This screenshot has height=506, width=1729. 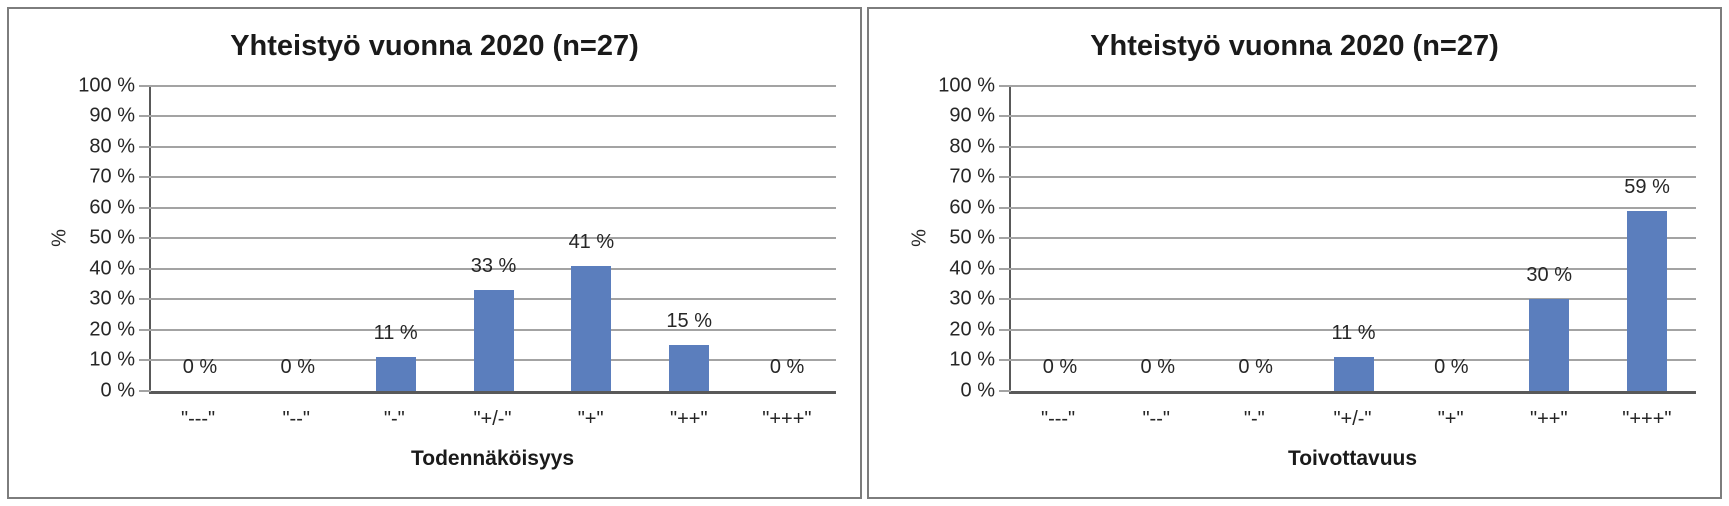 I want to click on x-tick-label: "---", so click(x=1058, y=418).